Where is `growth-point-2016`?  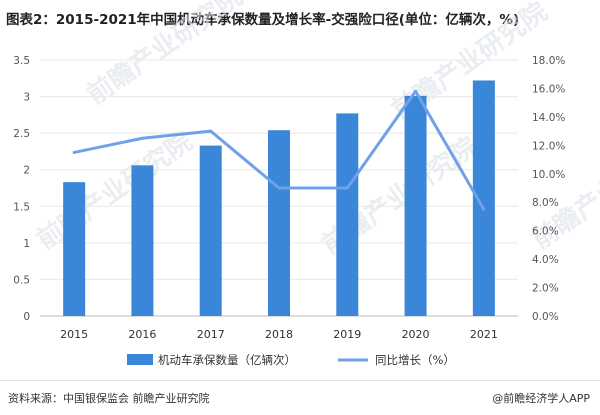
growth-point-2016 is located at coordinates (142, 138).